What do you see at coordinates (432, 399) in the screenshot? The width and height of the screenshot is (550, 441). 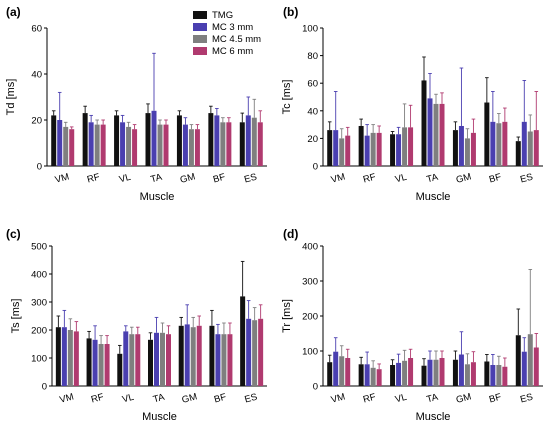 I see `x-tick-label: TA` at bounding box center [432, 399].